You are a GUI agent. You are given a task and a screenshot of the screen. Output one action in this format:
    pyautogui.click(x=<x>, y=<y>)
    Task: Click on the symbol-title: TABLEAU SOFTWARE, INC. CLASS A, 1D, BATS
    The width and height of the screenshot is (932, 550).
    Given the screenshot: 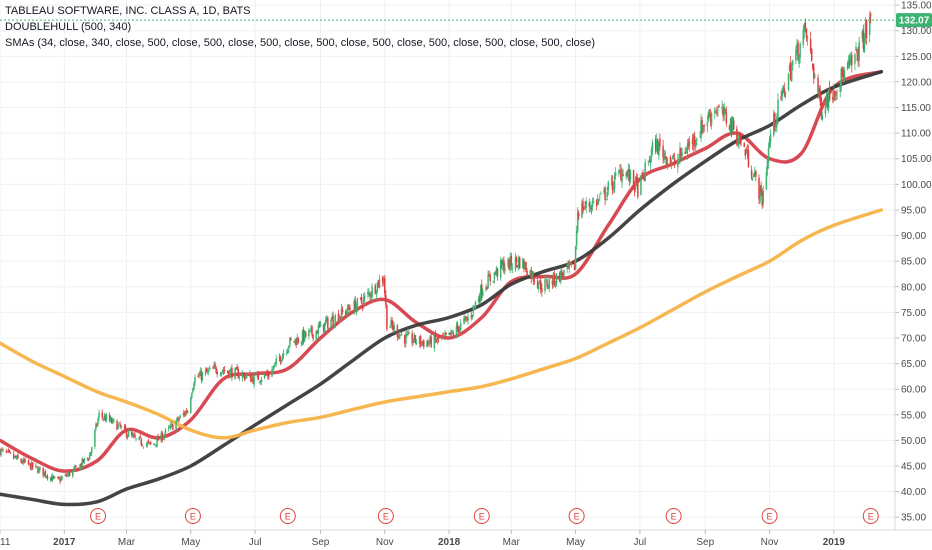 What is the action you would take?
    pyautogui.click(x=128, y=11)
    